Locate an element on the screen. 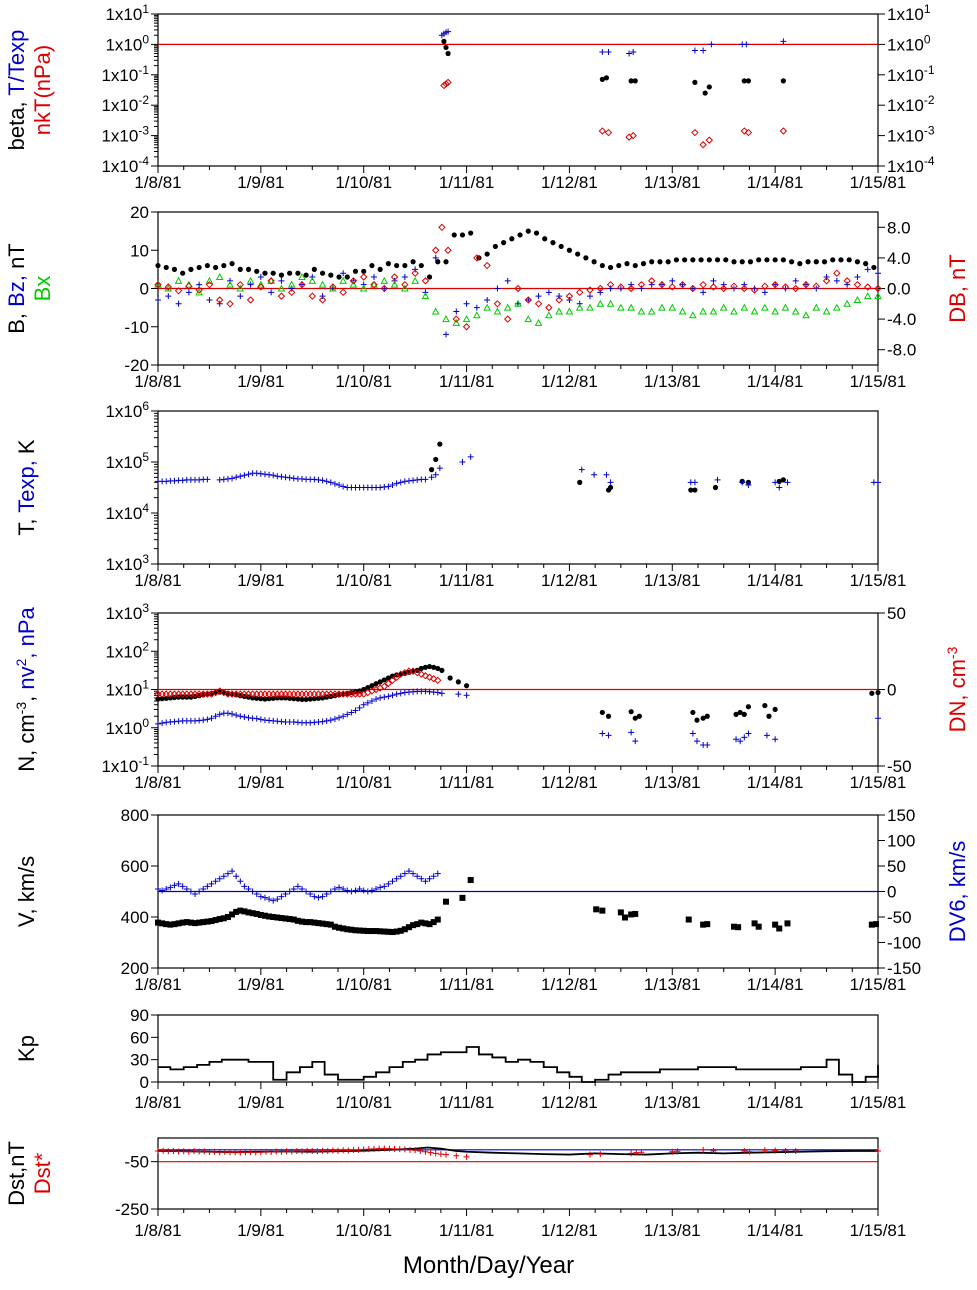  series-DN is located at coordinates (298, 682).